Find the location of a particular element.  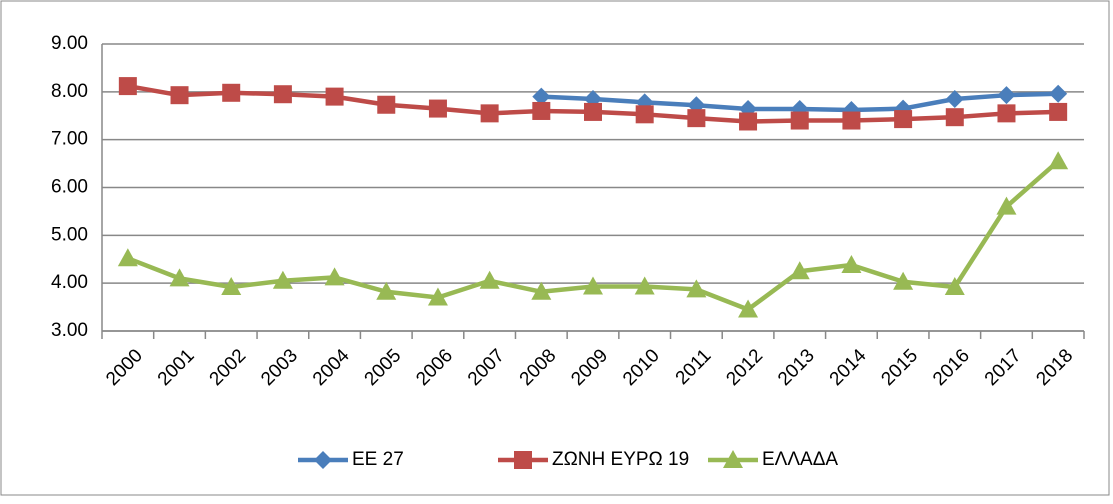

legend-label: ΕΛΛΑΔΑ is located at coordinates (800, 459).